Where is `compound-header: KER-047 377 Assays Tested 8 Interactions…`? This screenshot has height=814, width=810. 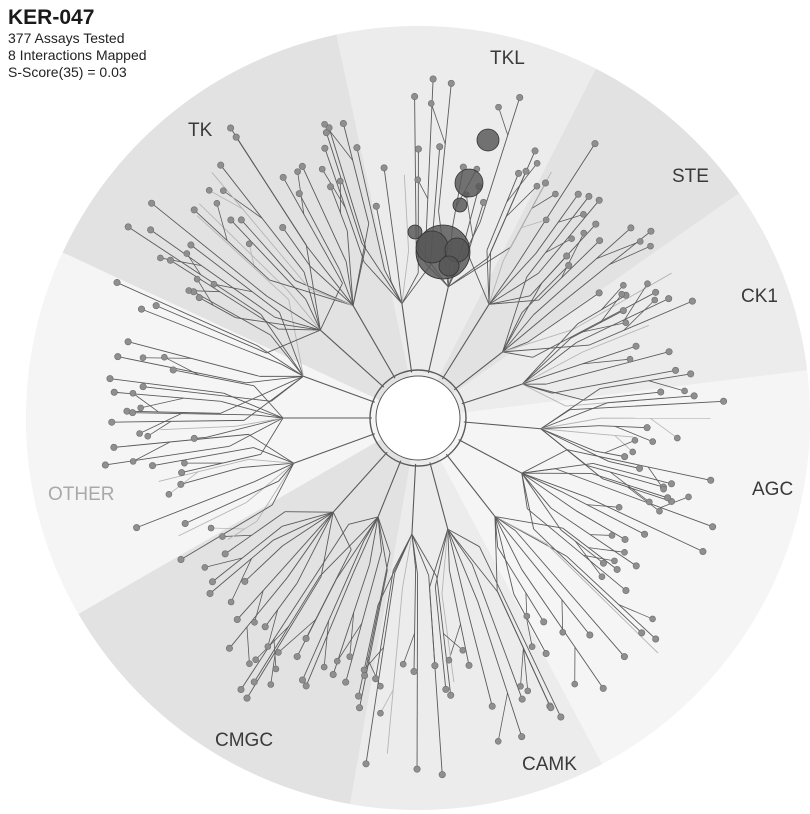 compound-header: KER-047 377 Assays Tested 8 Interactions… is located at coordinates (77, 43).